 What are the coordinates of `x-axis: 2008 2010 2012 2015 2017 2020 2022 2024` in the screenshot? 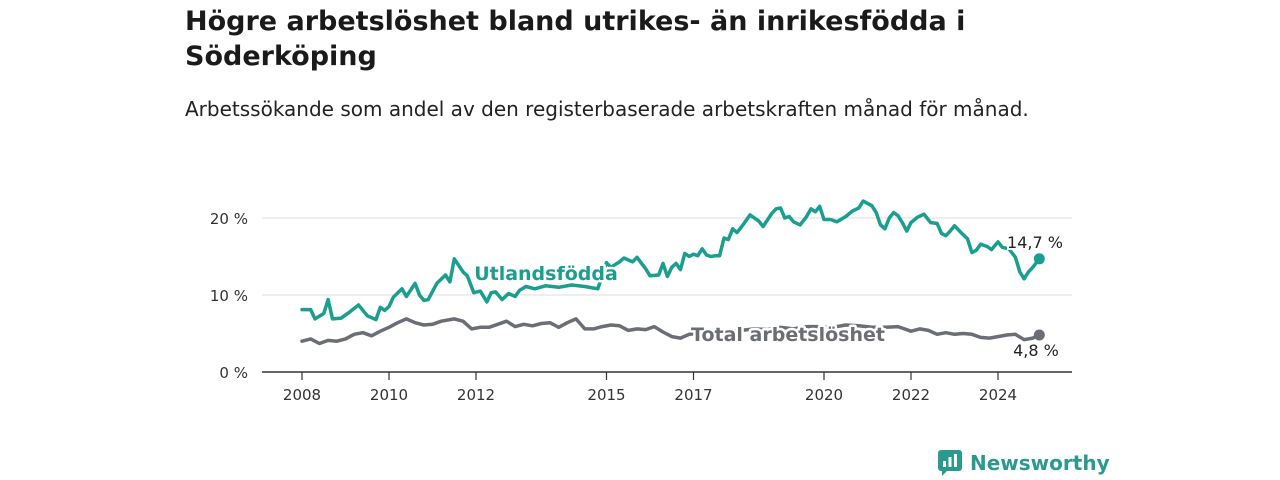 It's located at (667, 387).